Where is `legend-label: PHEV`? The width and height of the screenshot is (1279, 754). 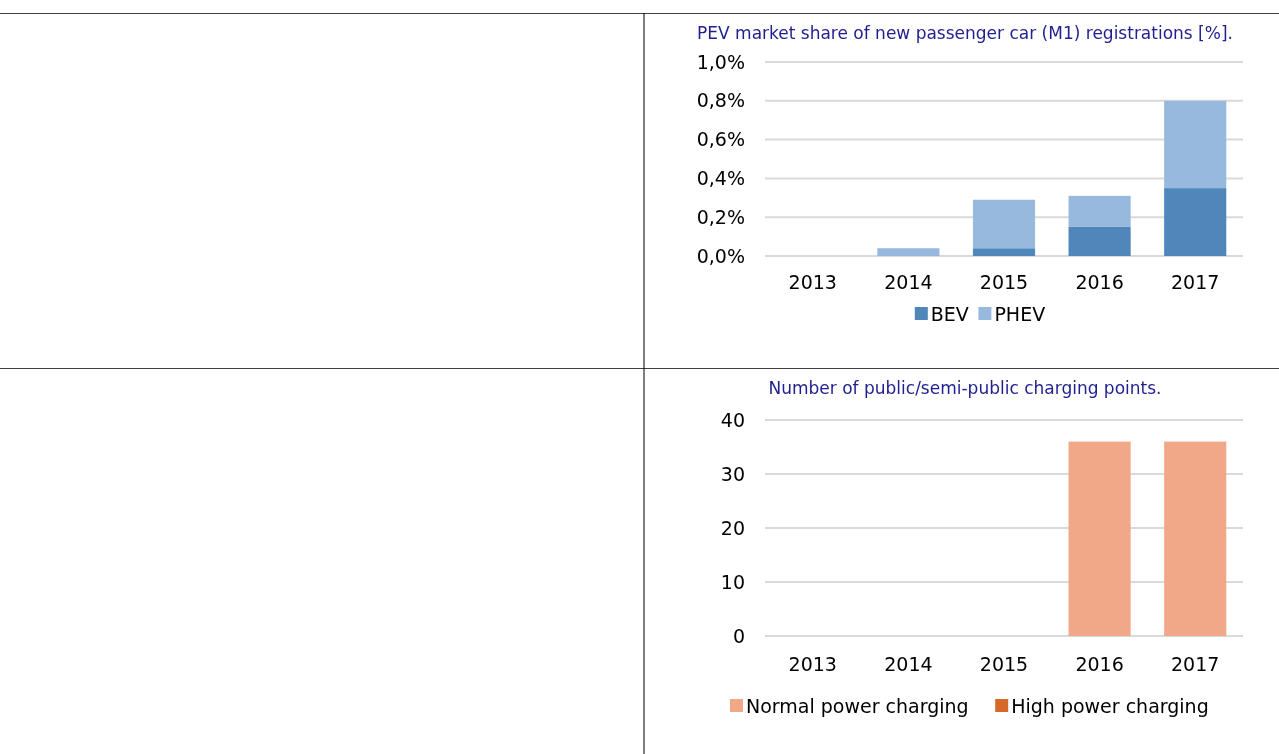
legend-label: PHEV is located at coordinates (1020, 313).